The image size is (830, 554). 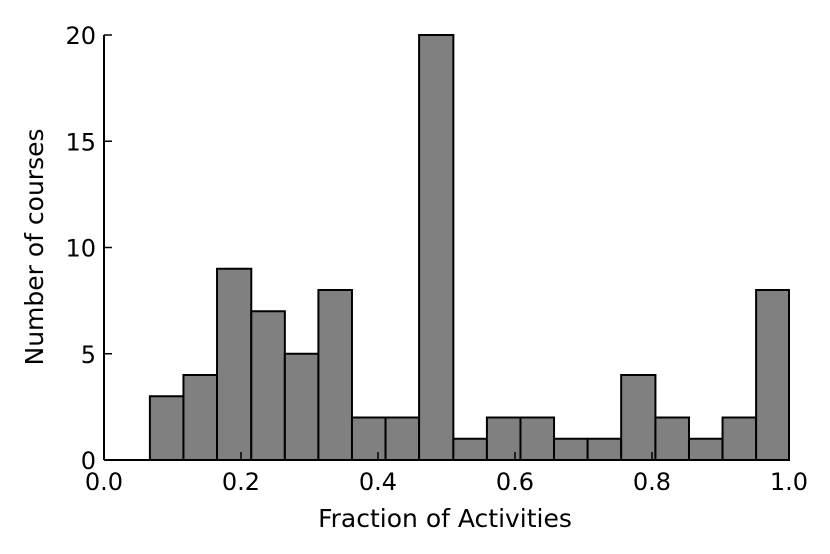 I want to click on y-tick-label: 5, so click(x=88, y=355).